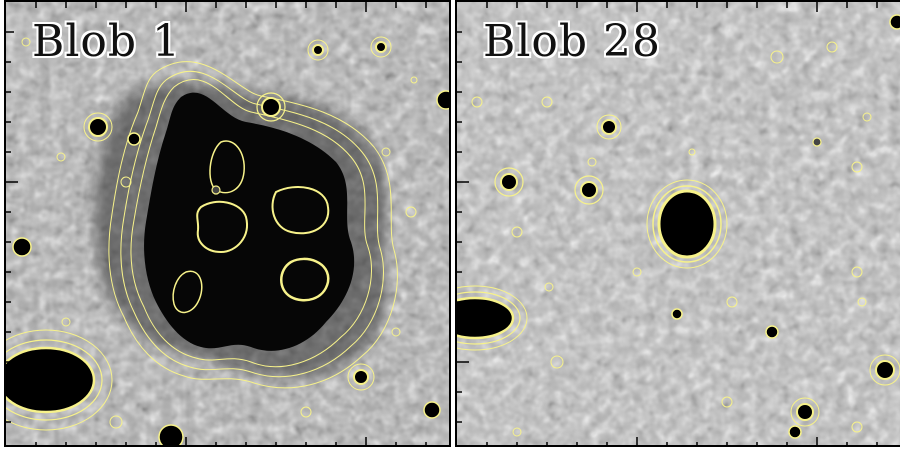  Describe the element at coordinates (106, 41) in the screenshot. I see `panel-label: Blob 1` at that location.